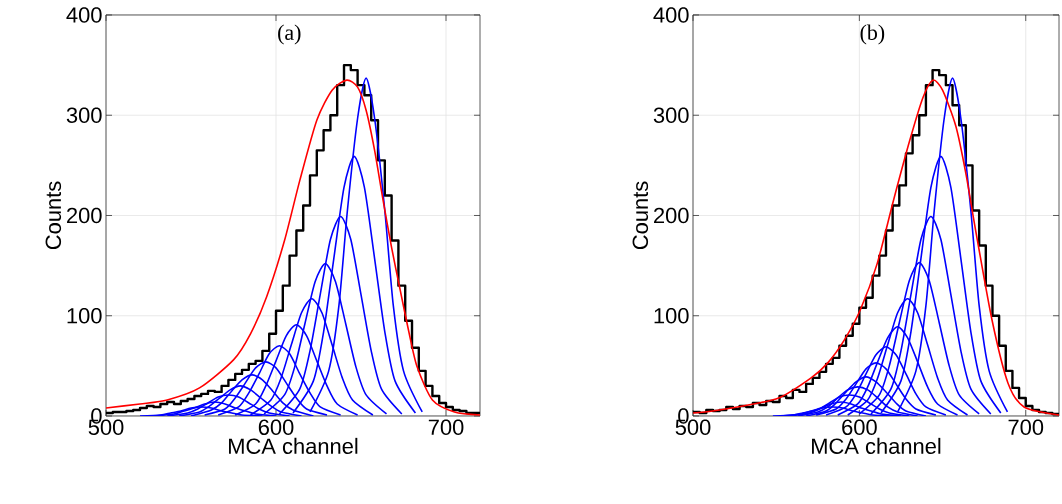 The height and width of the screenshot is (504, 1062). I want to click on annotation: (a), so click(289, 34).